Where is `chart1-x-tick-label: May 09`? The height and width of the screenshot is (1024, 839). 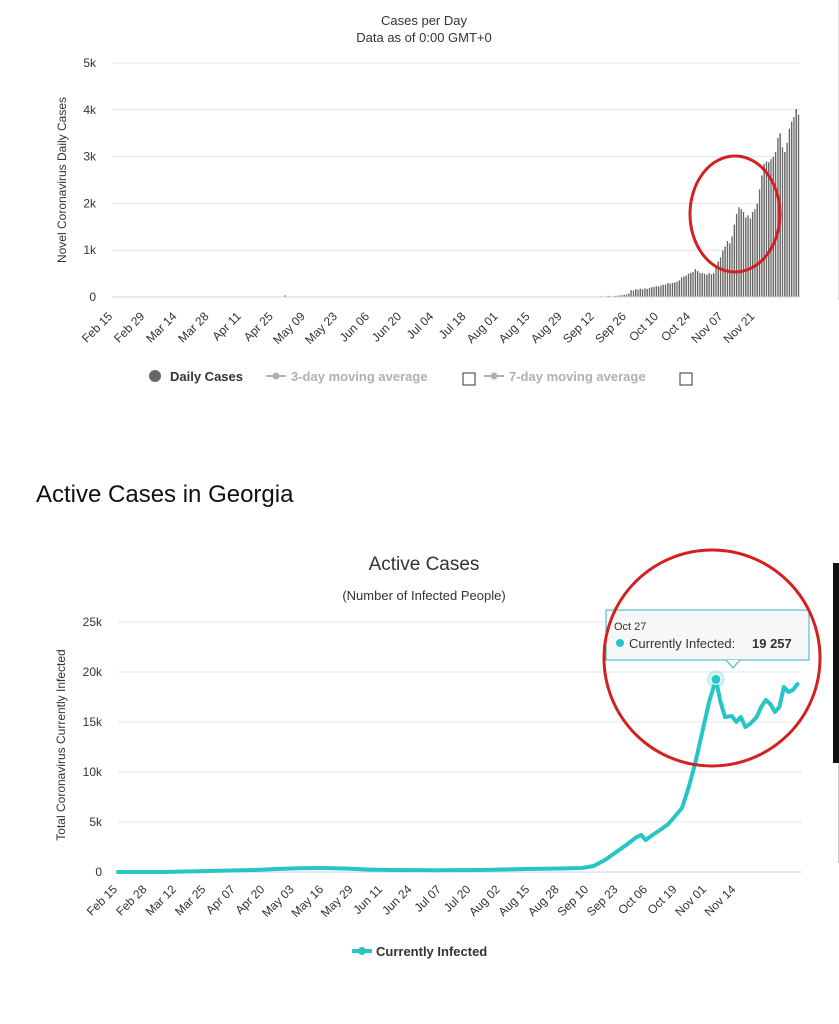 chart1-x-tick-label: May 09 is located at coordinates (289, 328).